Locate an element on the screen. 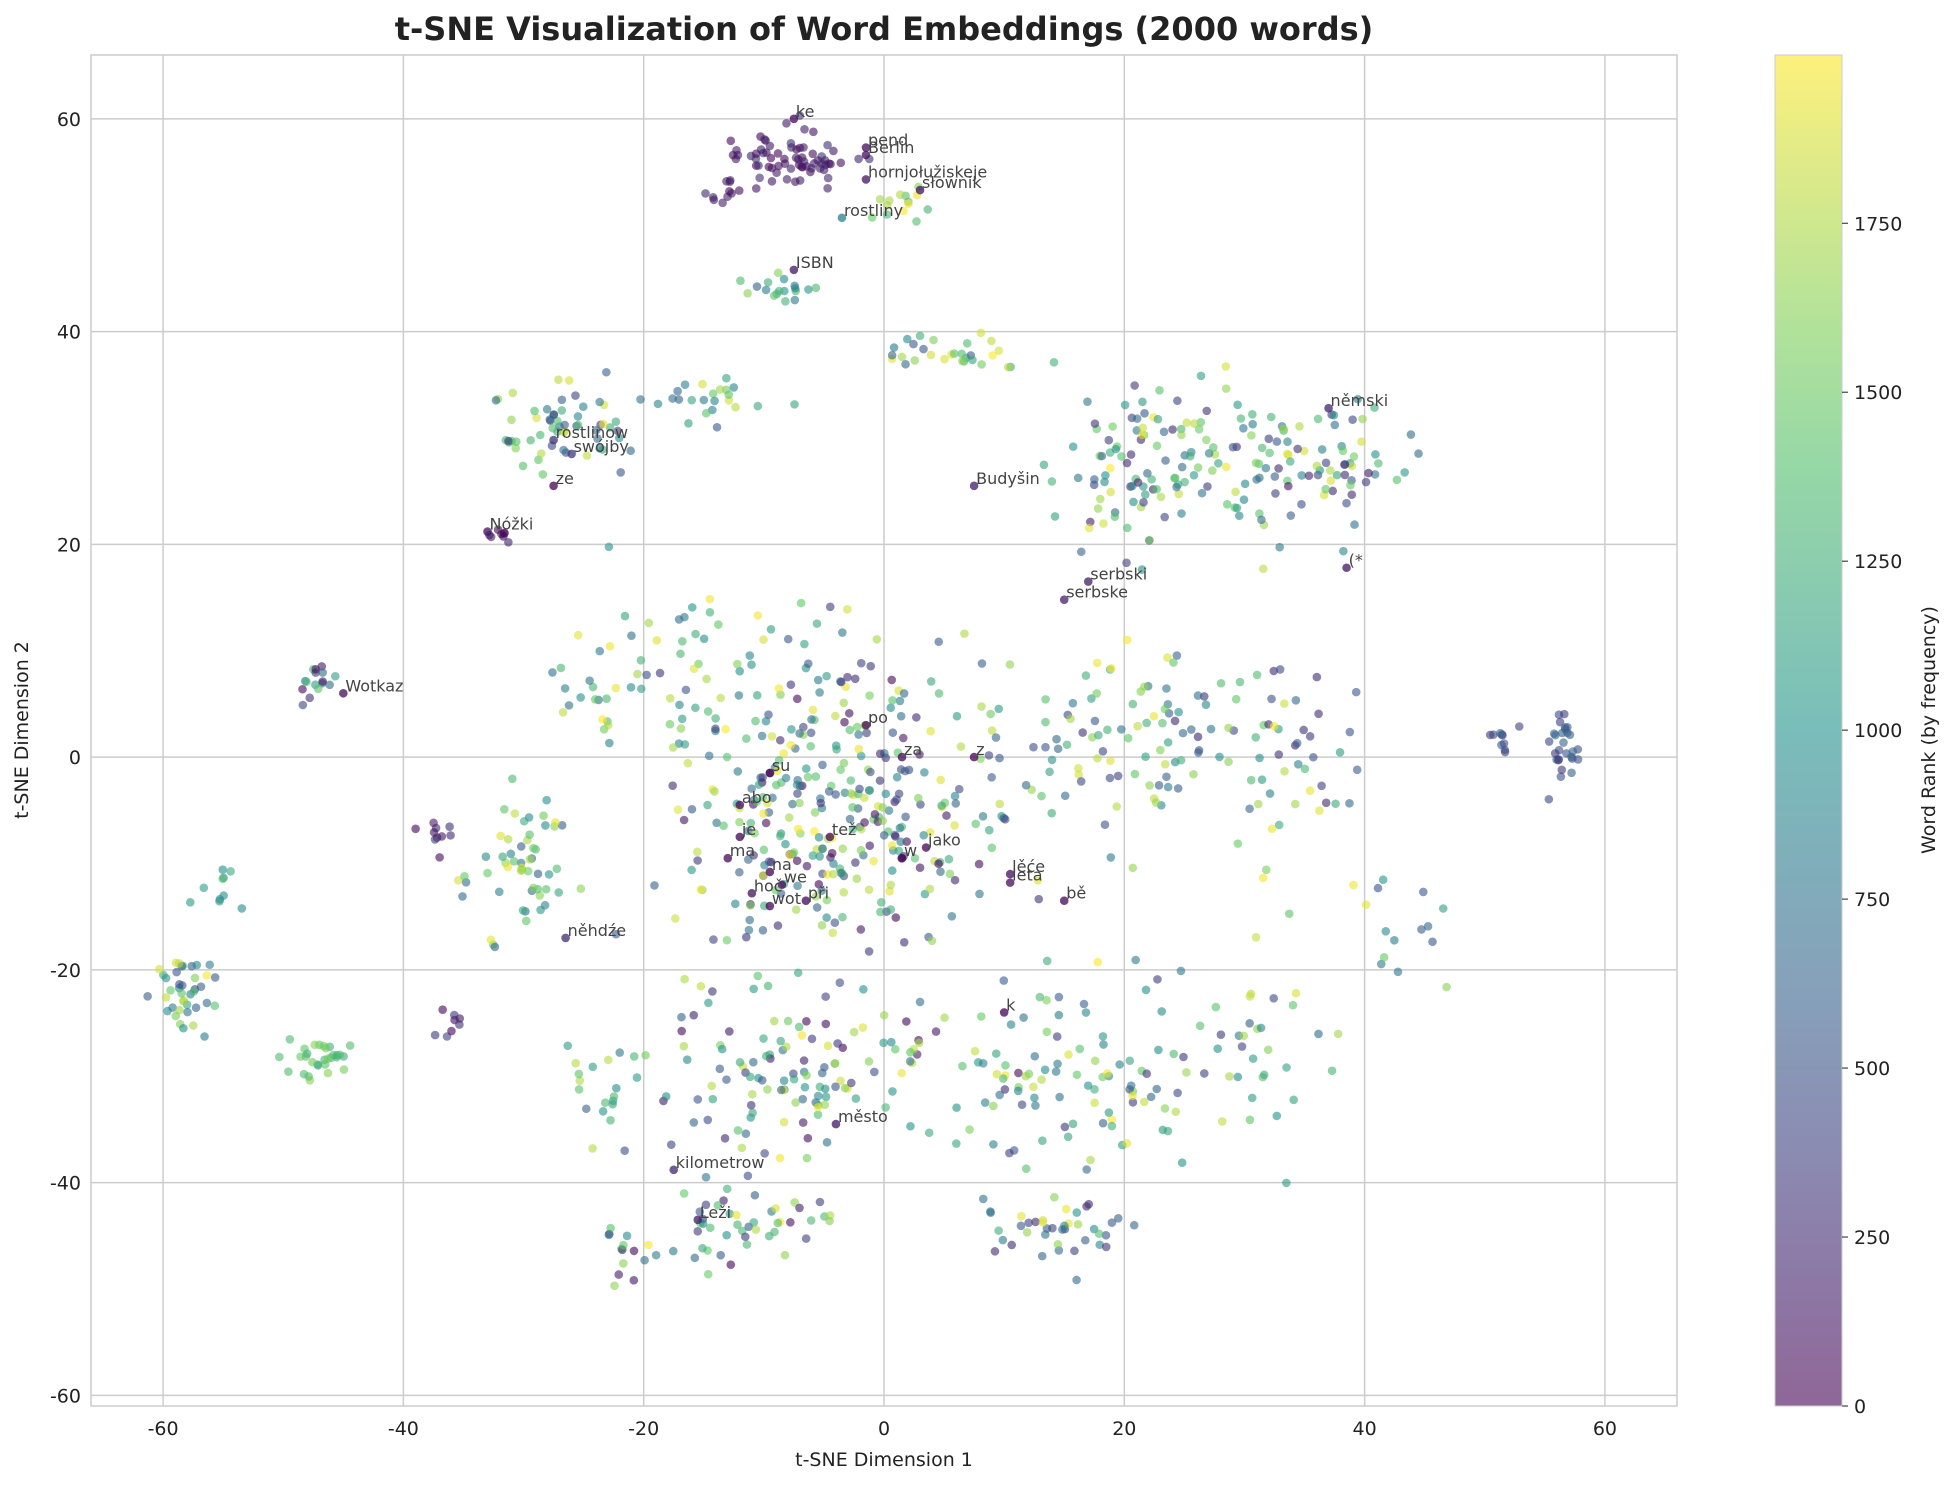 This screenshot has width=1951, height=1485. word-label: Berlin is located at coordinates (891, 147).